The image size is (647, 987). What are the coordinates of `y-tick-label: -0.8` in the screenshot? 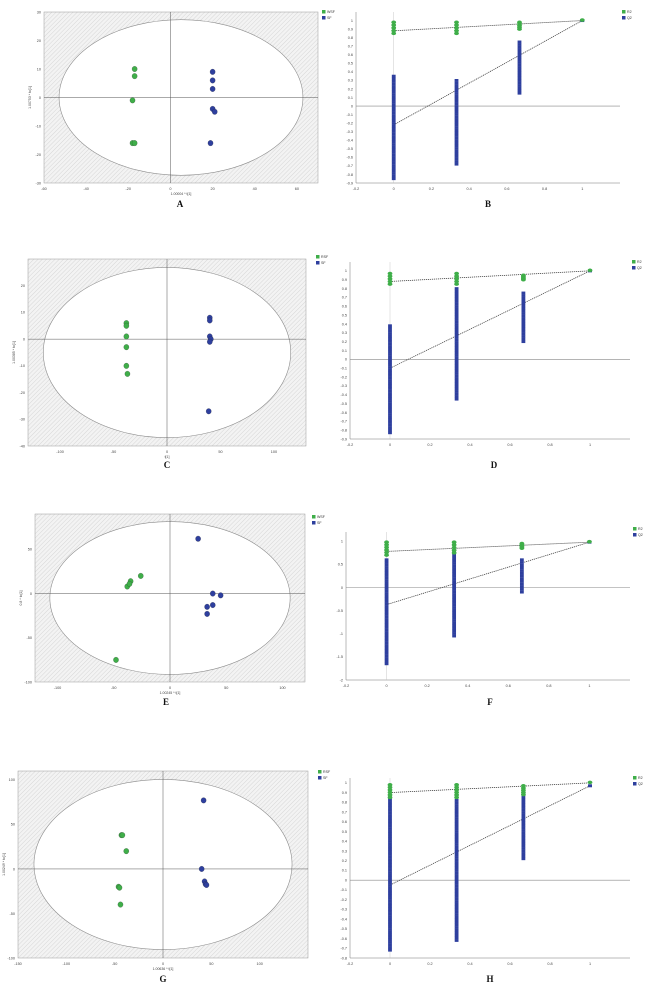 It's located at (343, 430).